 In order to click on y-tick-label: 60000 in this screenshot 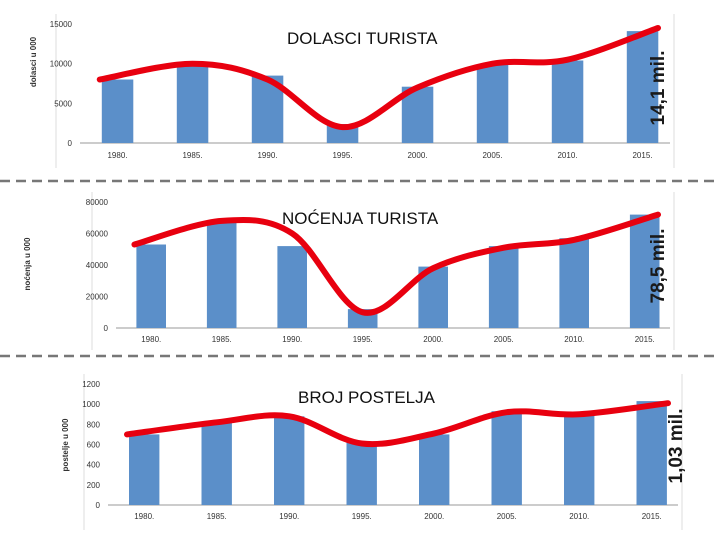, I will do `click(97, 234)`.